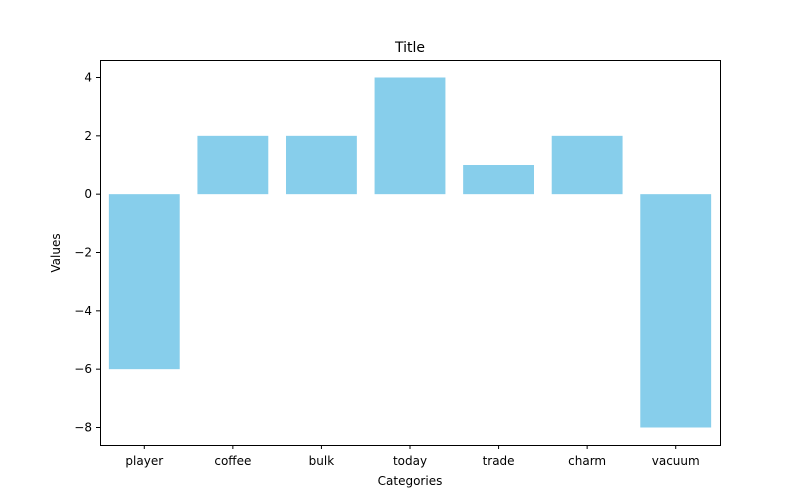  Describe the element at coordinates (144, 461) in the screenshot. I see `x-tick-label: player` at that location.